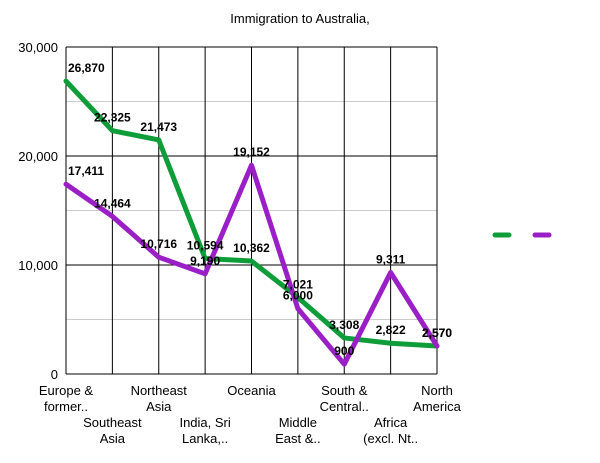 This screenshot has width=600, height=463. I want to click on y-tick-label: 10,000, so click(38, 265).